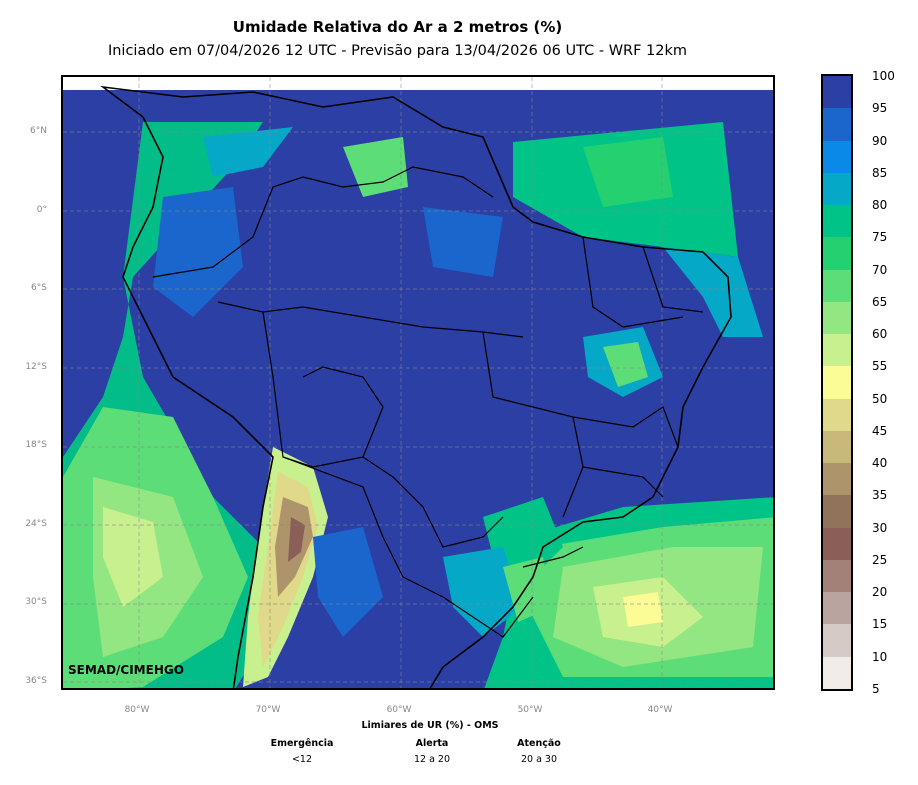 This screenshot has height=785, width=918. Describe the element at coordinates (880, 430) in the screenshot. I see `colorbar-tick-label: 45` at that location.